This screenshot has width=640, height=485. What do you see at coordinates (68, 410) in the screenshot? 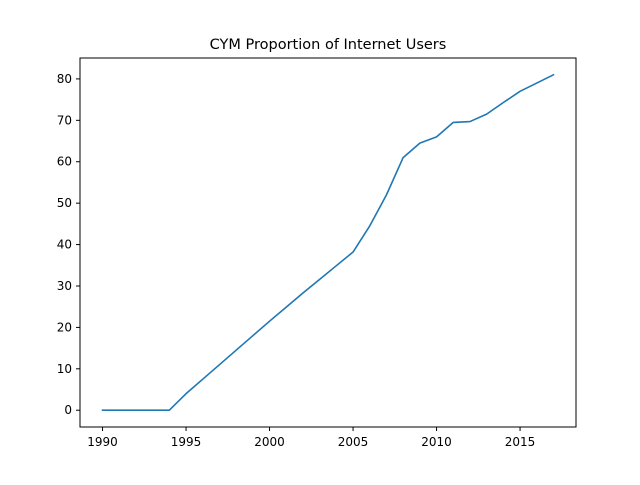
I see `y-tick-label-0: 0` at bounding box center [68, 410].